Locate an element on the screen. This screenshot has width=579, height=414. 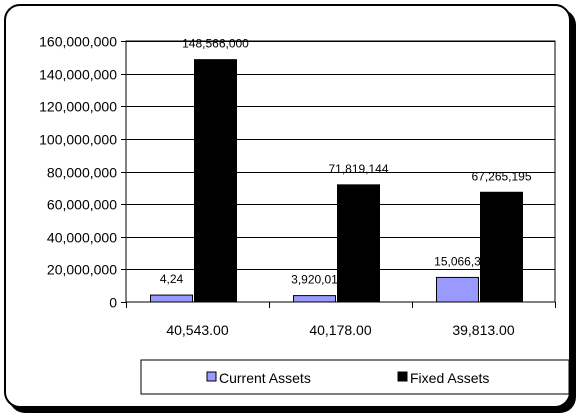
legend-box is located at coordinates (355, 377).